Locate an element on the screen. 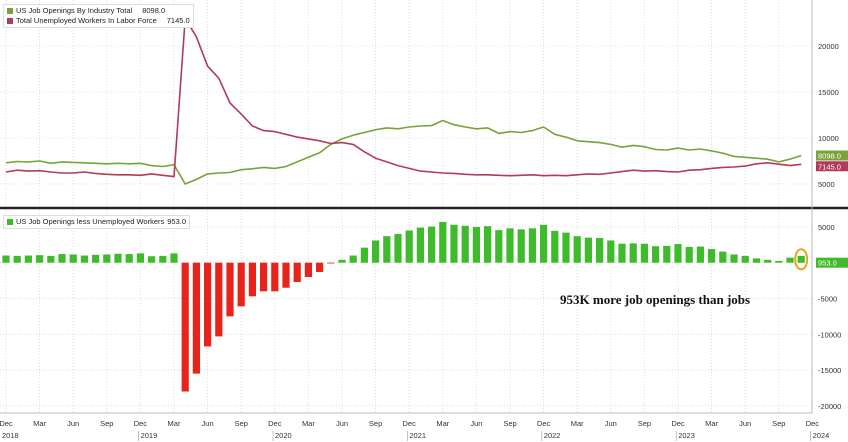 The width and height of the screenshot is (848, 442). y-tick-label: -20000 is located at coordinates (829, 406).